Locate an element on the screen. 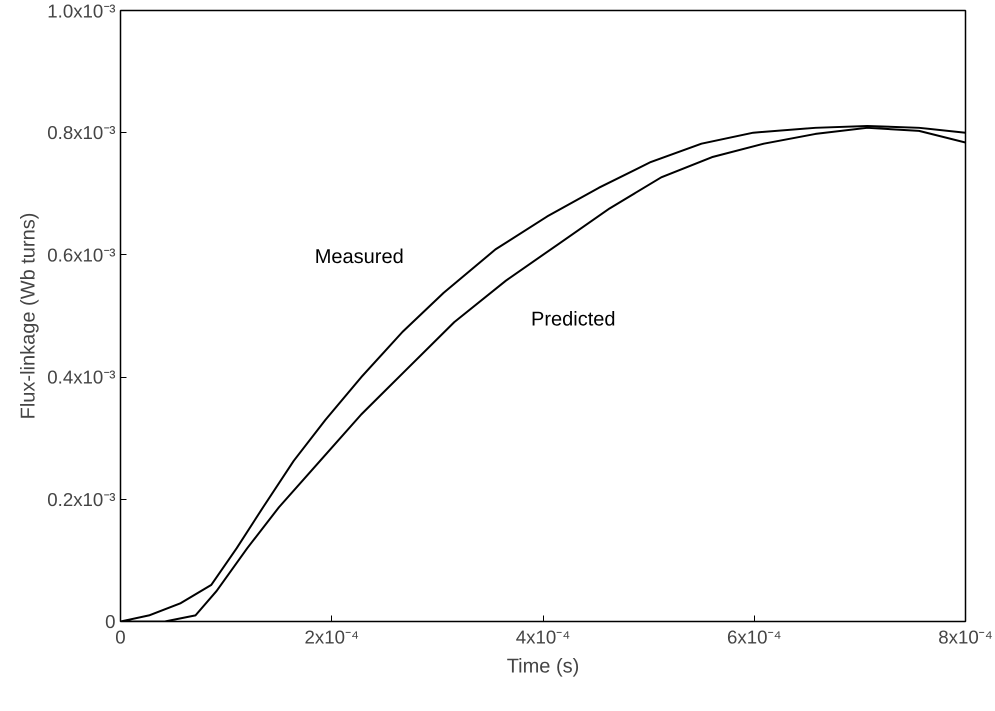  x-tick-label: 2x10⁻⁴ is located at coordinates (331, 637).